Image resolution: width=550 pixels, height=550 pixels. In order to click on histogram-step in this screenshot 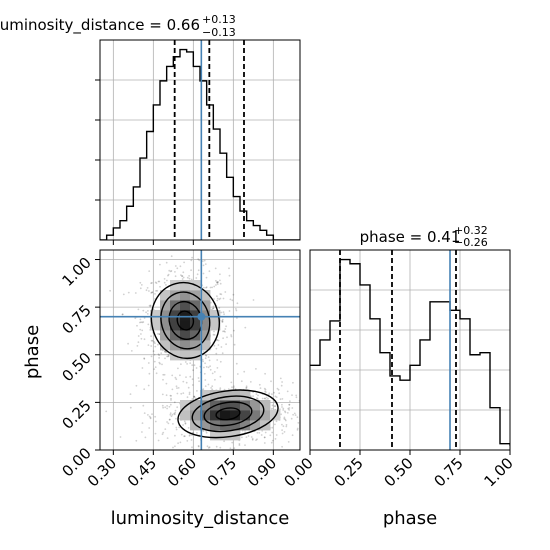, I will do `click(200, 144)`.